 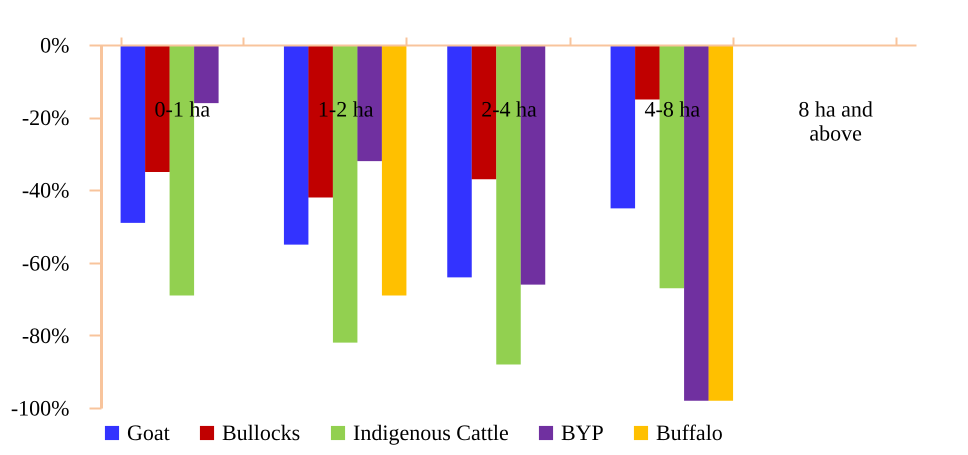 I want to click on y-tick-label: 0%, so click(x=55, y=45).